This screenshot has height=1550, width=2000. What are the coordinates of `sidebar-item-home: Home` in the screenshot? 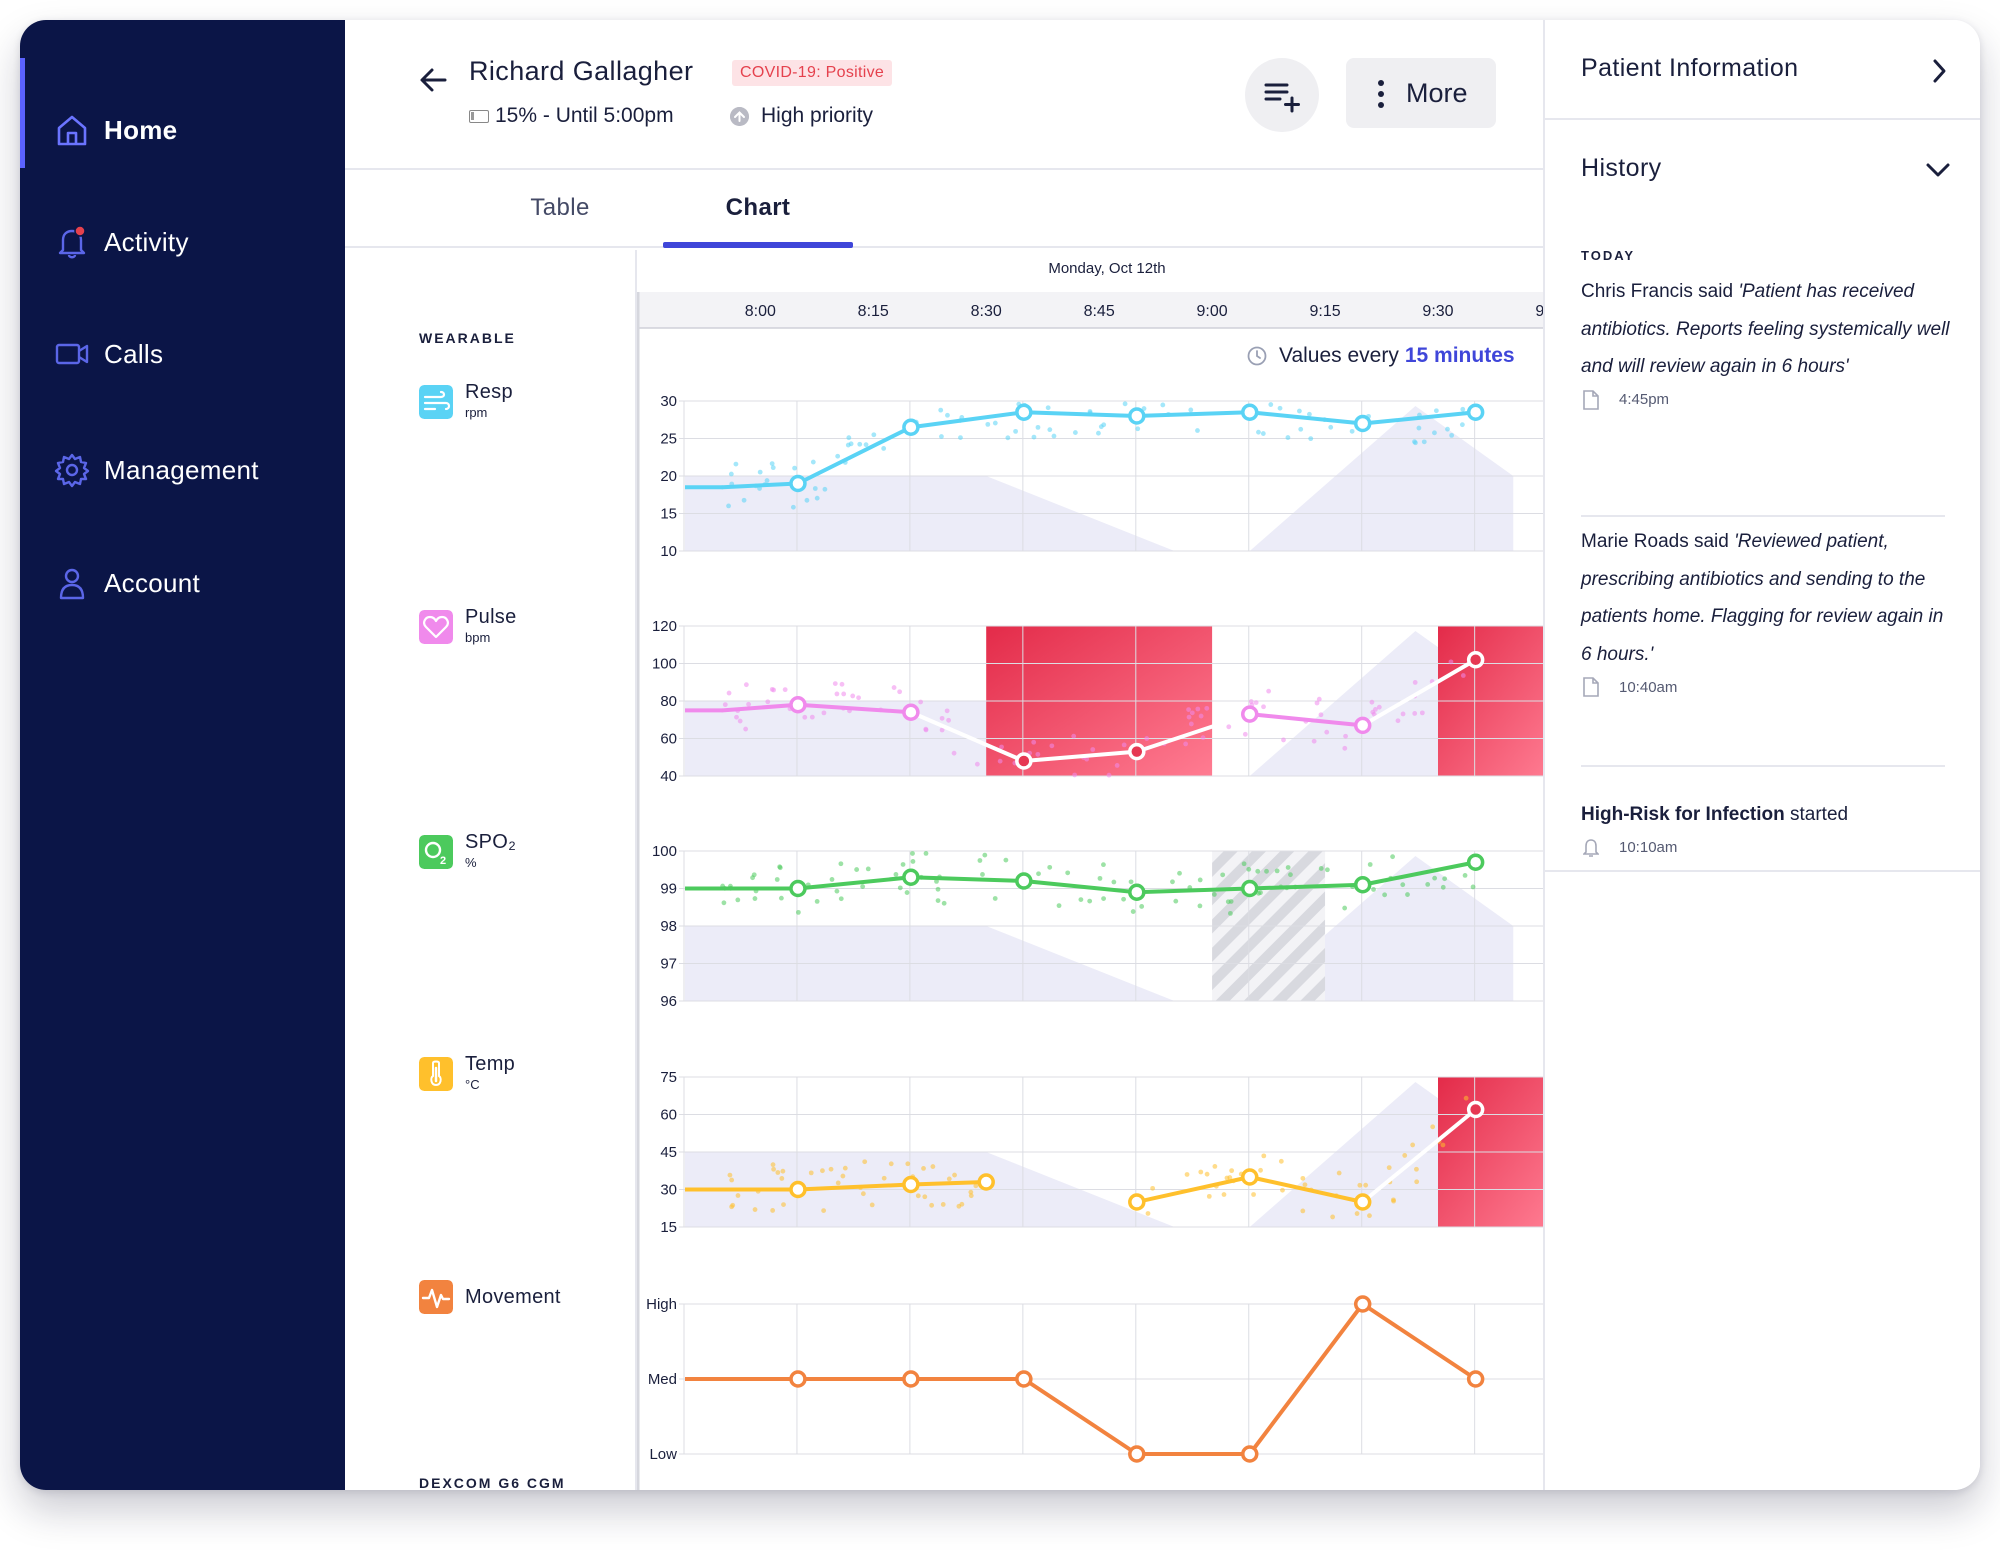 It's located at (182, 130).